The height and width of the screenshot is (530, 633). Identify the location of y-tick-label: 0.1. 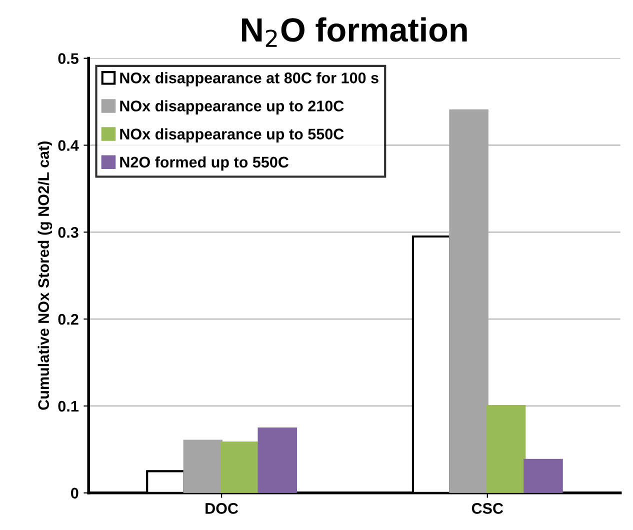
(68, 406).